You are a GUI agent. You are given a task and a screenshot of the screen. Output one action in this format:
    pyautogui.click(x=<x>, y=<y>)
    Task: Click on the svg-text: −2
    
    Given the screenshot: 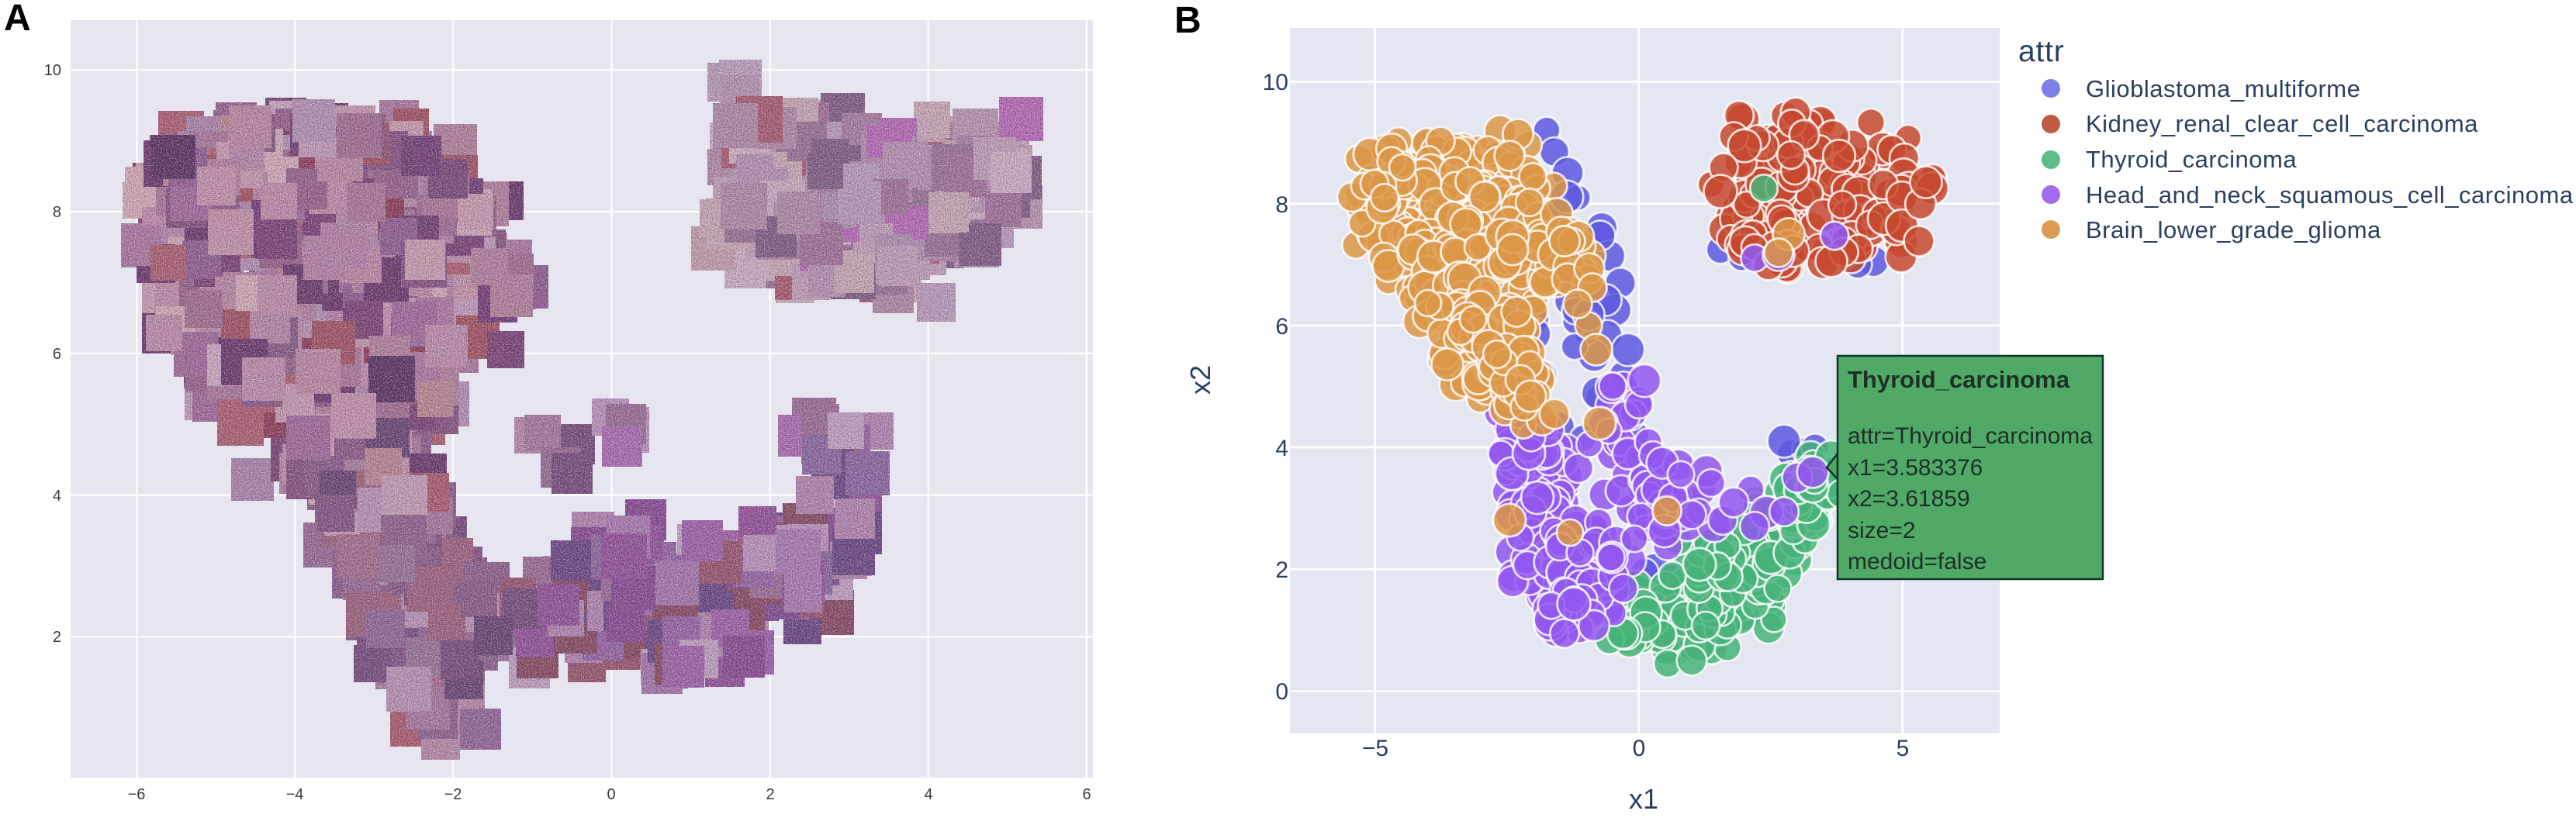 What is the action you would take?
    pyautogui.click(x=453, y=794)
    